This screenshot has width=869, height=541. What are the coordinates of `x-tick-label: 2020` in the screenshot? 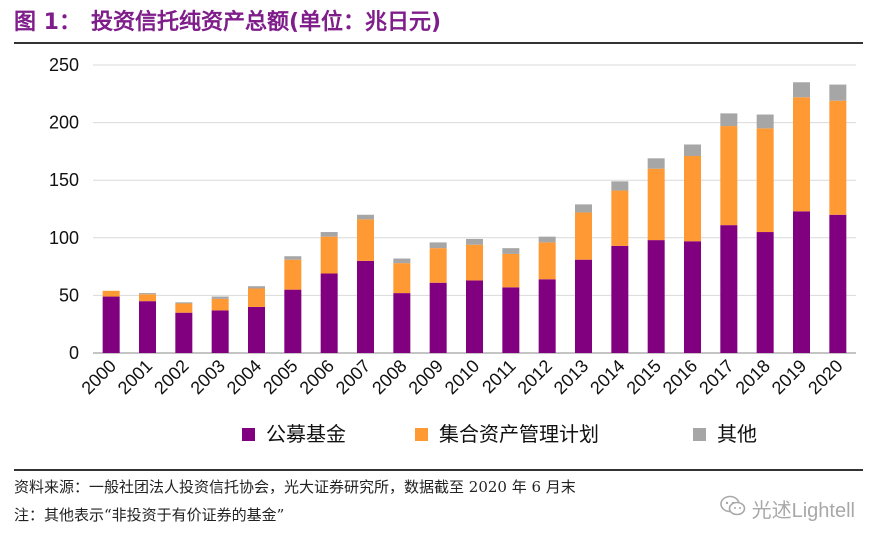 It's located at (825, 377).